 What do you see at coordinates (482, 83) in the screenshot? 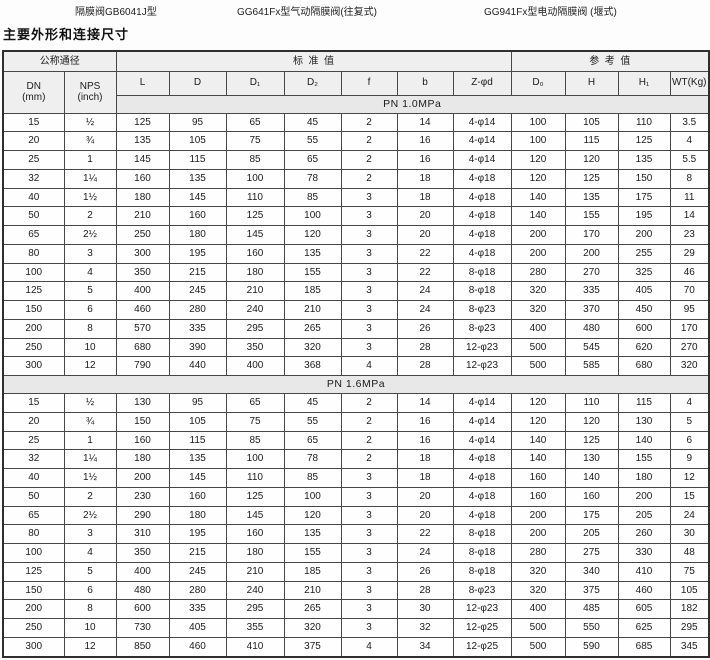
I see `value-column-header-6: Z-φd` at bounding box center [482, 83].